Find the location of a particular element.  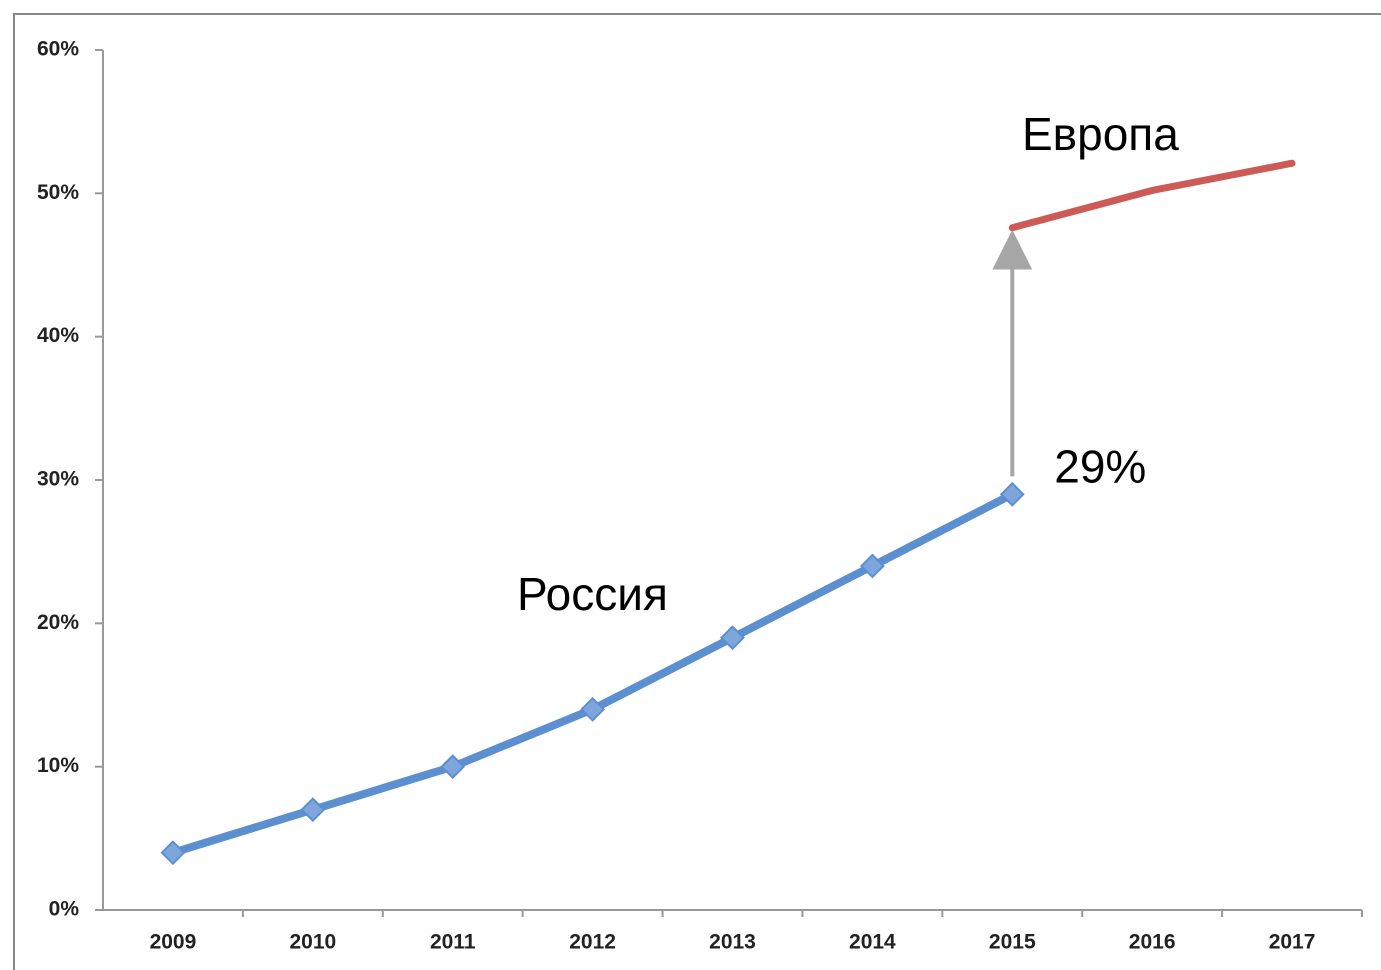

y-tick-label: 50% is located at coordinates (58, 192).